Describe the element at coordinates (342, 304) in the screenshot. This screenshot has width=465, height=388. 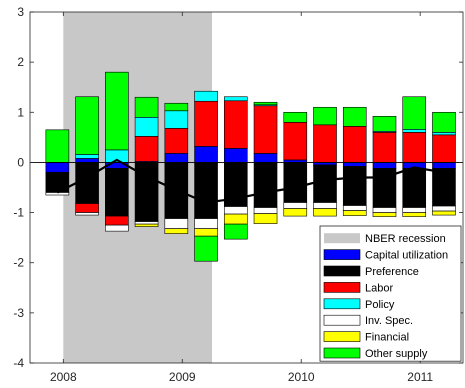
I see `legend-swatch-policy` at that location.